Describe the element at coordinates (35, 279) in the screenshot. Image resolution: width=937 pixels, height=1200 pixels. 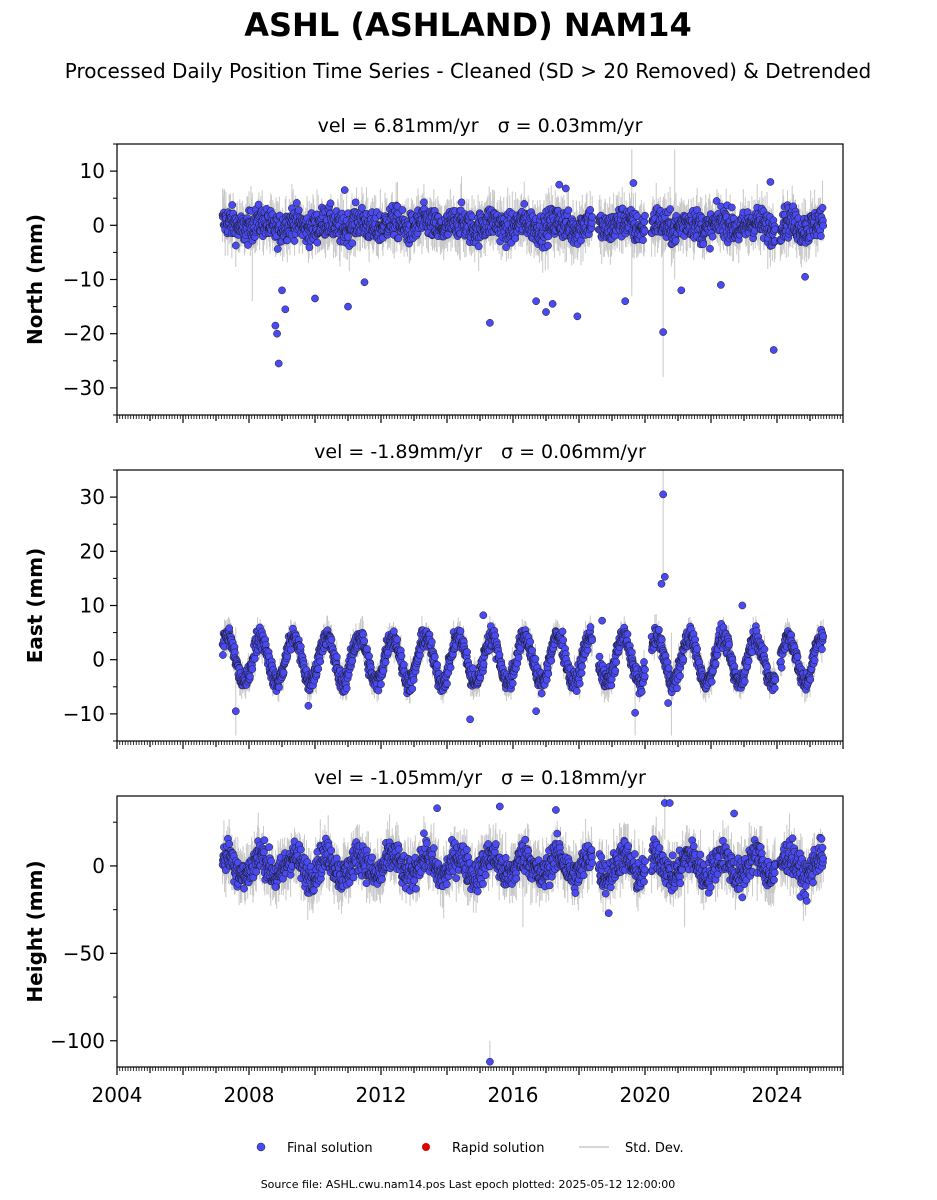
I see `y-axis-label-north: North (mm)` at that location.